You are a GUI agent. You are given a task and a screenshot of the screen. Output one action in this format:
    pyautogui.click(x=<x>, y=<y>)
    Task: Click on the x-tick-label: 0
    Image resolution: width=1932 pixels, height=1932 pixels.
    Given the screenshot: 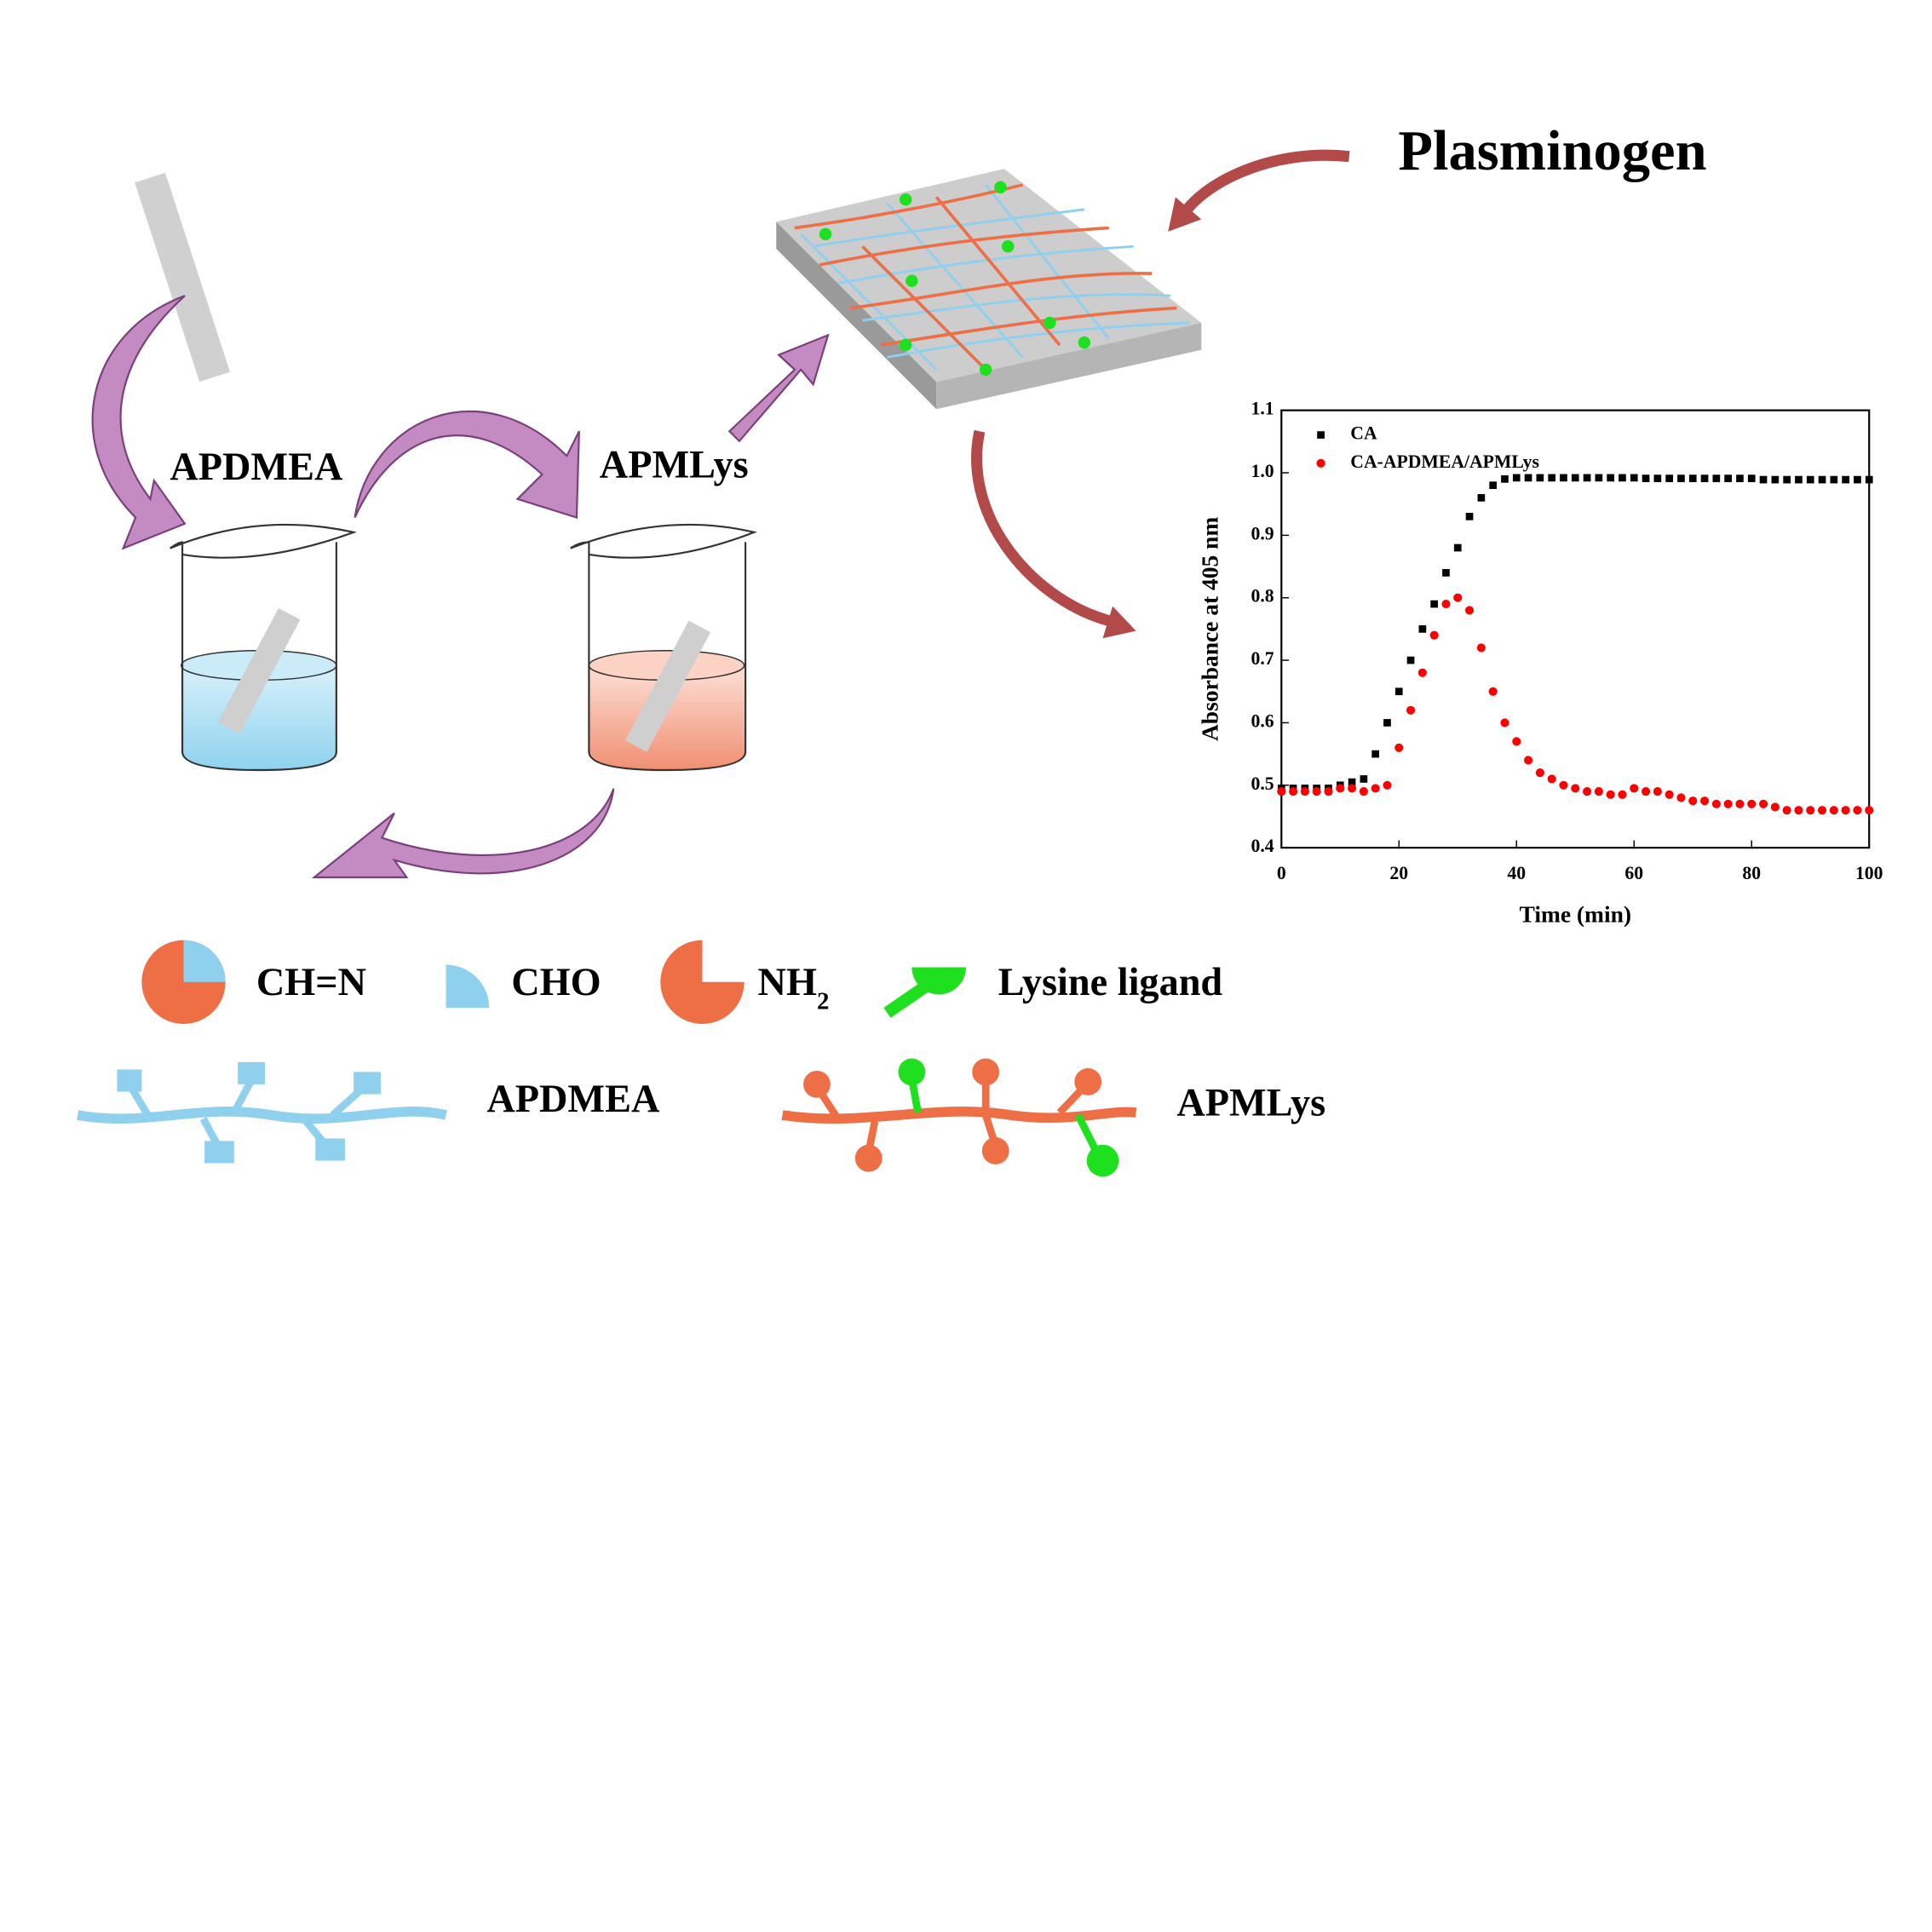 What is the action you would take?
    pyautogui.click(x=1282, y=873)
    